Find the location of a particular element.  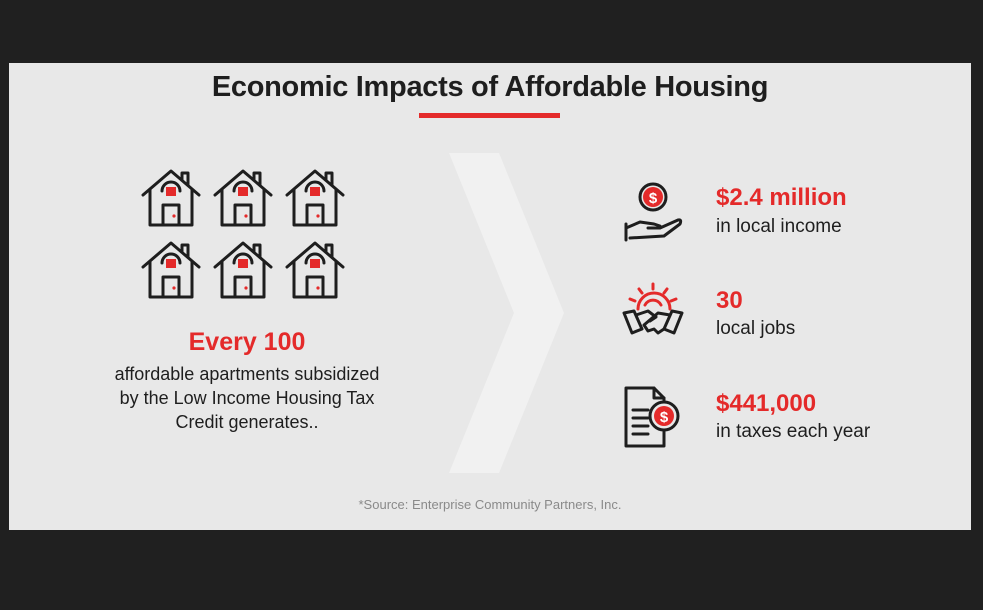

stat-label: in taxes each year is located at coordinates (793, 431).